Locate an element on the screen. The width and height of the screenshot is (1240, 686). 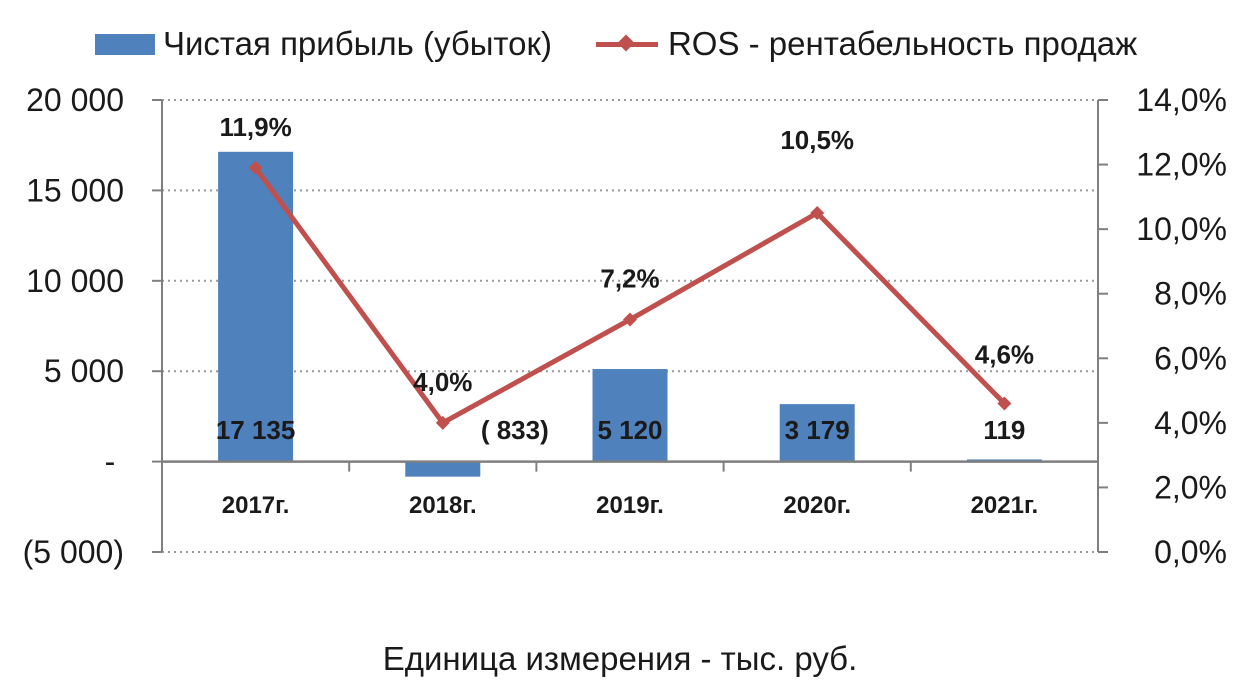
profit-data-label: 17 135 is located at coordinates (256, 430).